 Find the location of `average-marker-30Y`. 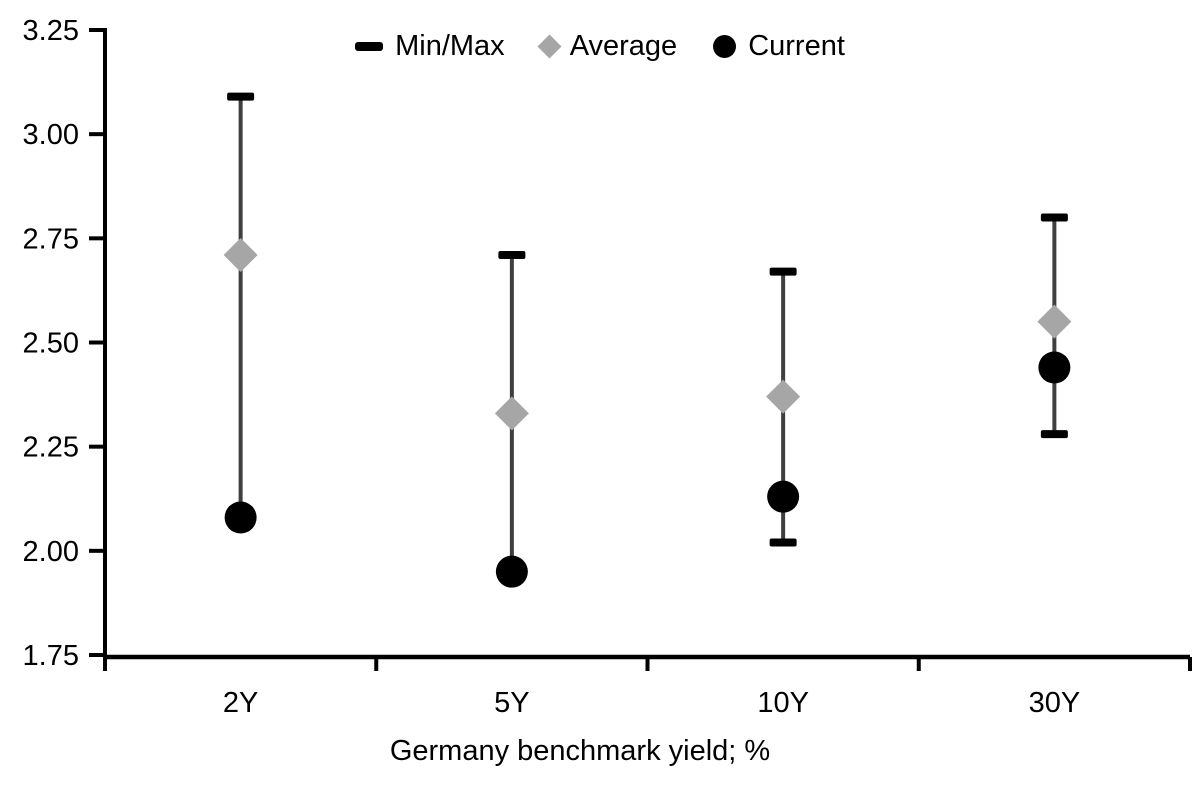

average-marker-30Y is located at coordinates (1054, 321).